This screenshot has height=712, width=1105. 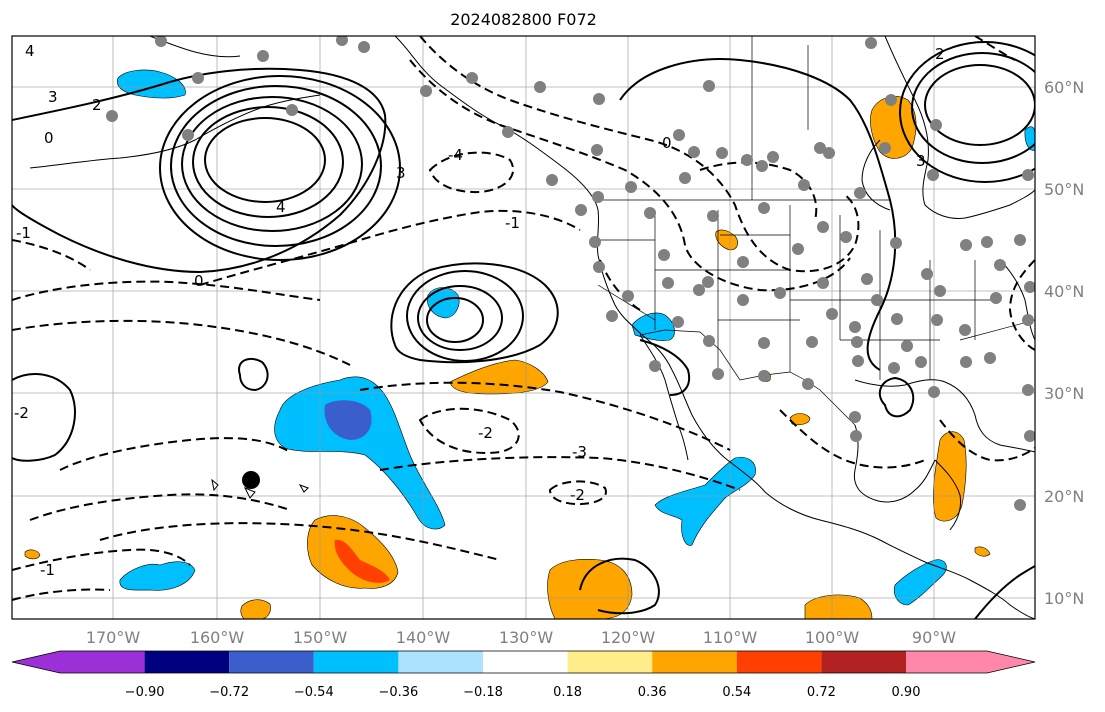 What do you see at coordinates (423, 637) in the screenshot?
I see `lon-label: 140°W` at bounding box center [423, 637].